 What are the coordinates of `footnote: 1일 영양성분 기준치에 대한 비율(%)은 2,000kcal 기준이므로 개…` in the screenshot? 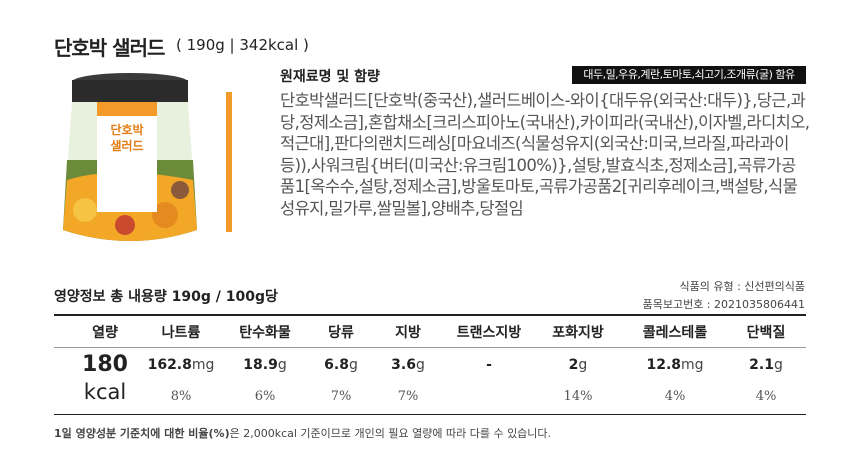 It's located at (302, 433).